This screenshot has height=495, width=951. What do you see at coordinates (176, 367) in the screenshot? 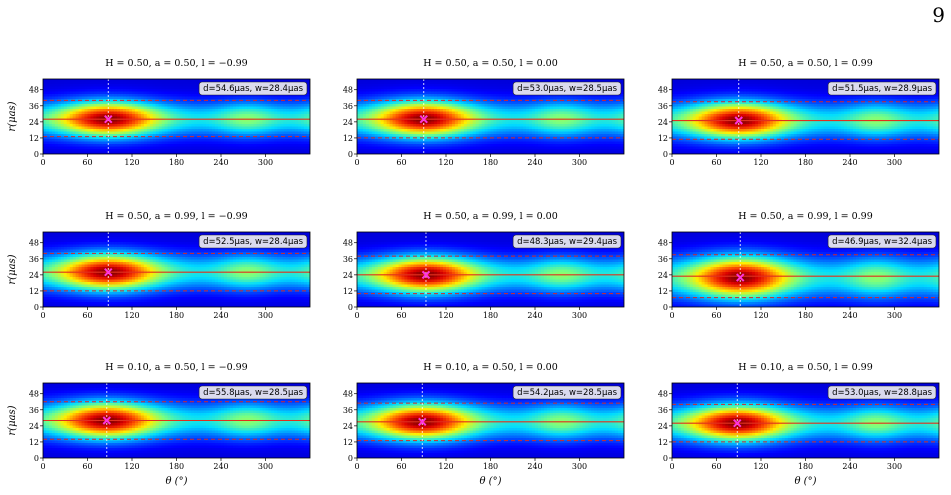
I see `panel-title: H = 0.10, a = 0.50, l = −0.99` at bounding box center [176, 367].